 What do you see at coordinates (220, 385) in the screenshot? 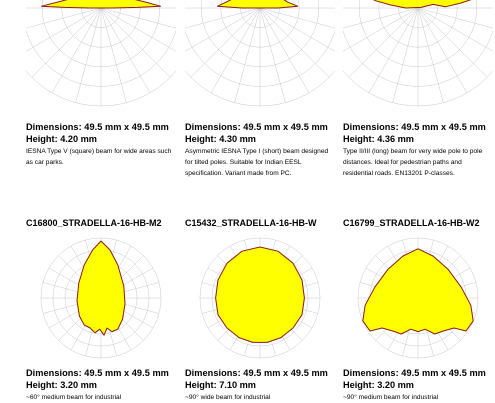
I see `height-text: Height: 7.10 mm` at bounding box center [220, 385].